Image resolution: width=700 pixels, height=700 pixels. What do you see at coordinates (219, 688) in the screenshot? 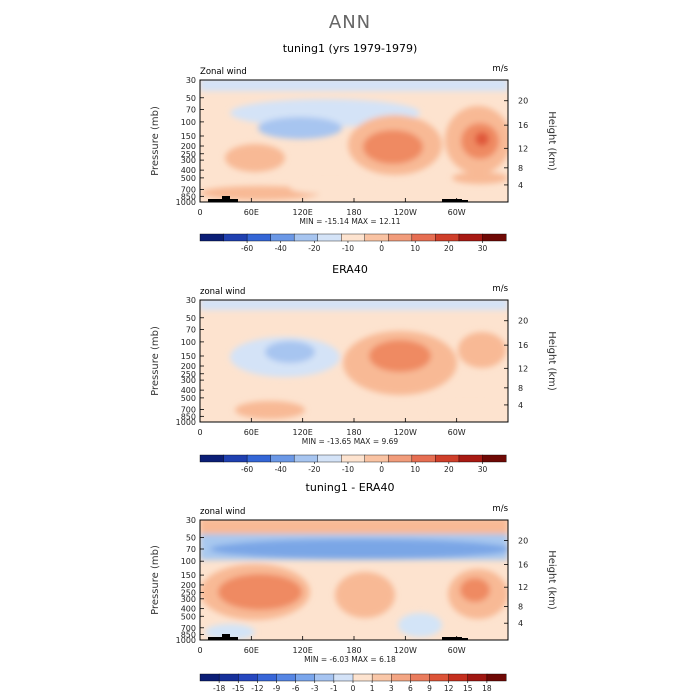
I see `colorbar-label: -18` at bounding box center [219, 688].